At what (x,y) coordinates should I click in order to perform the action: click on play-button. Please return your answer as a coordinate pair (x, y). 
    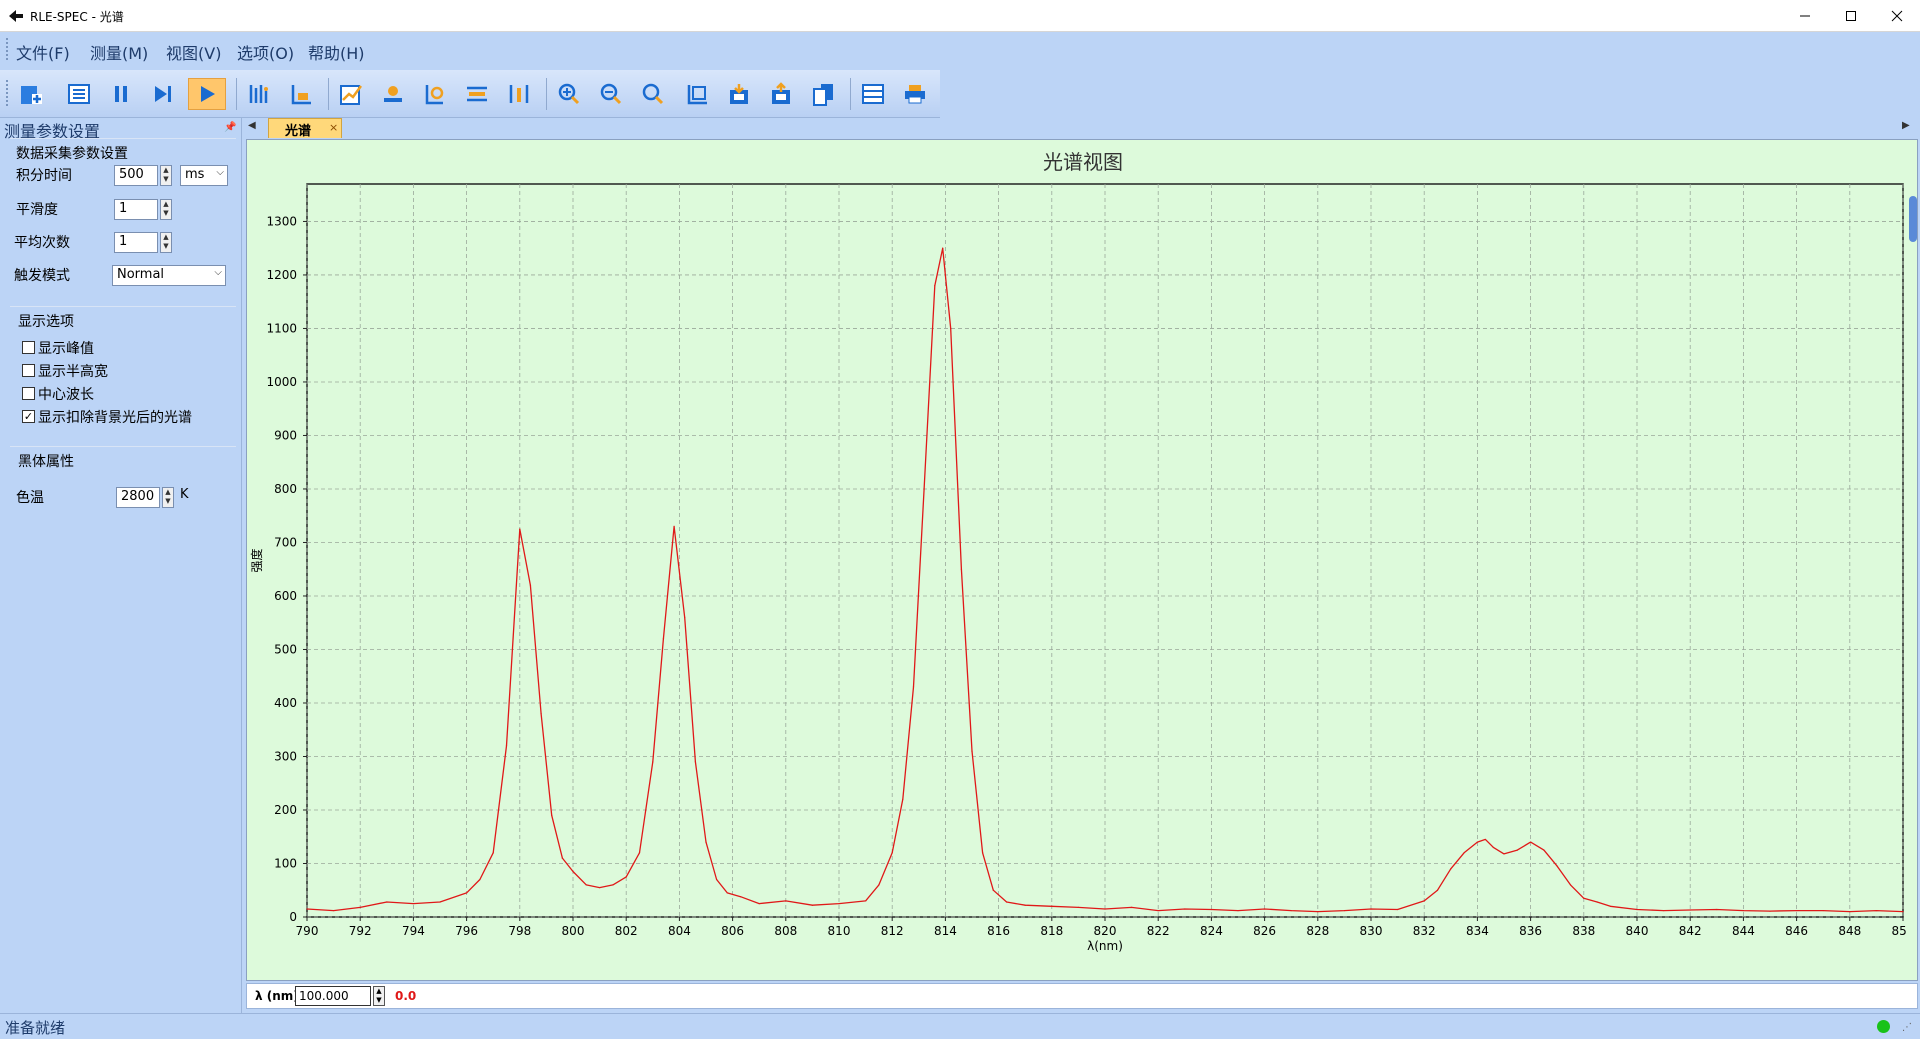
    Looking at the image, I should click on (207, 94).